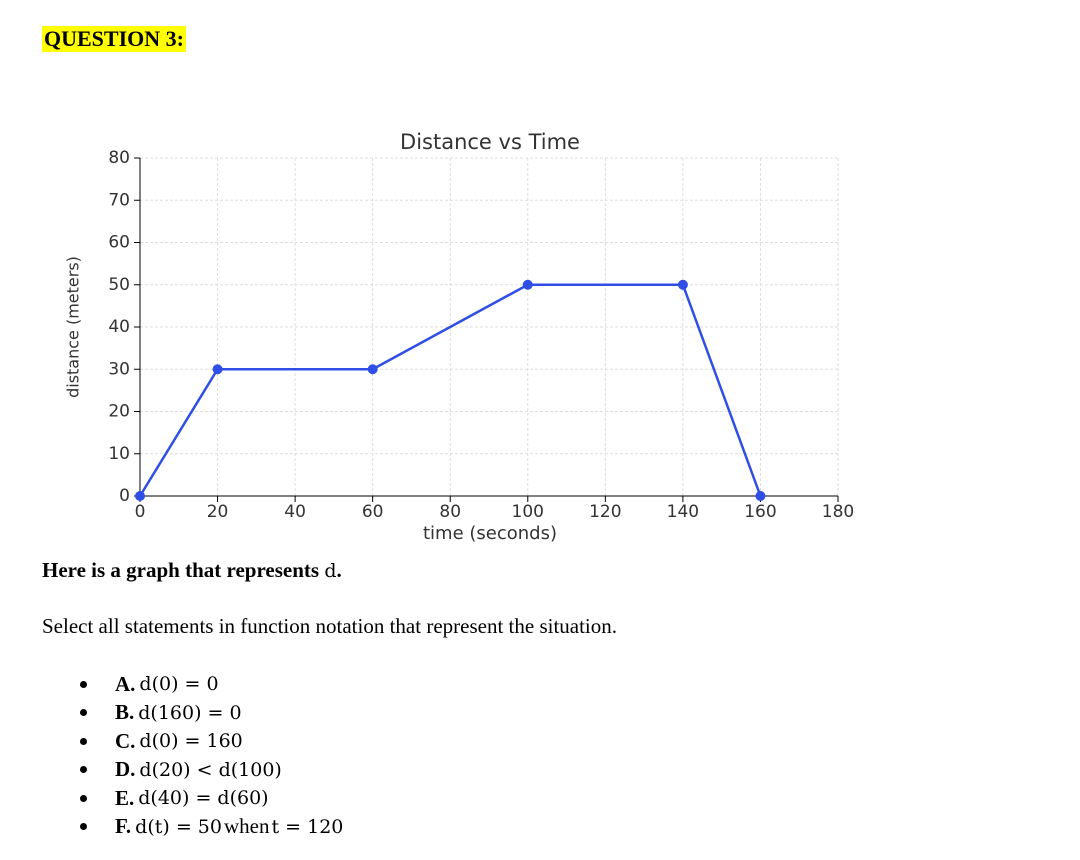  I want to click on y-axis-label: distance (meters), so click(73, 327).